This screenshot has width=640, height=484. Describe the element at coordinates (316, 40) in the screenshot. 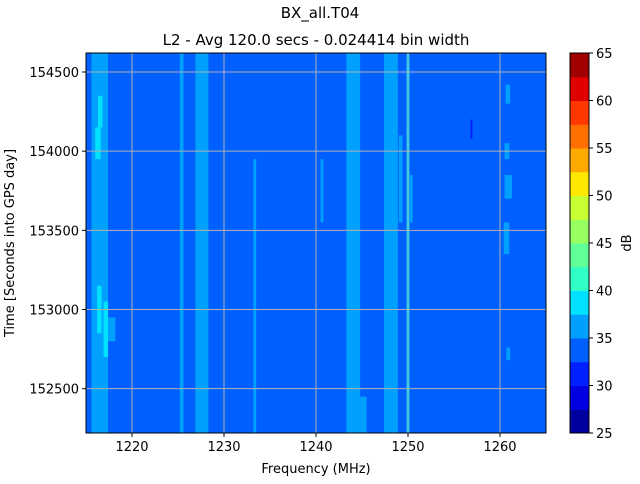

I see `chart-subtitle: L2 - Avg 120.0 secs - 0.024414 bin width` at that location.